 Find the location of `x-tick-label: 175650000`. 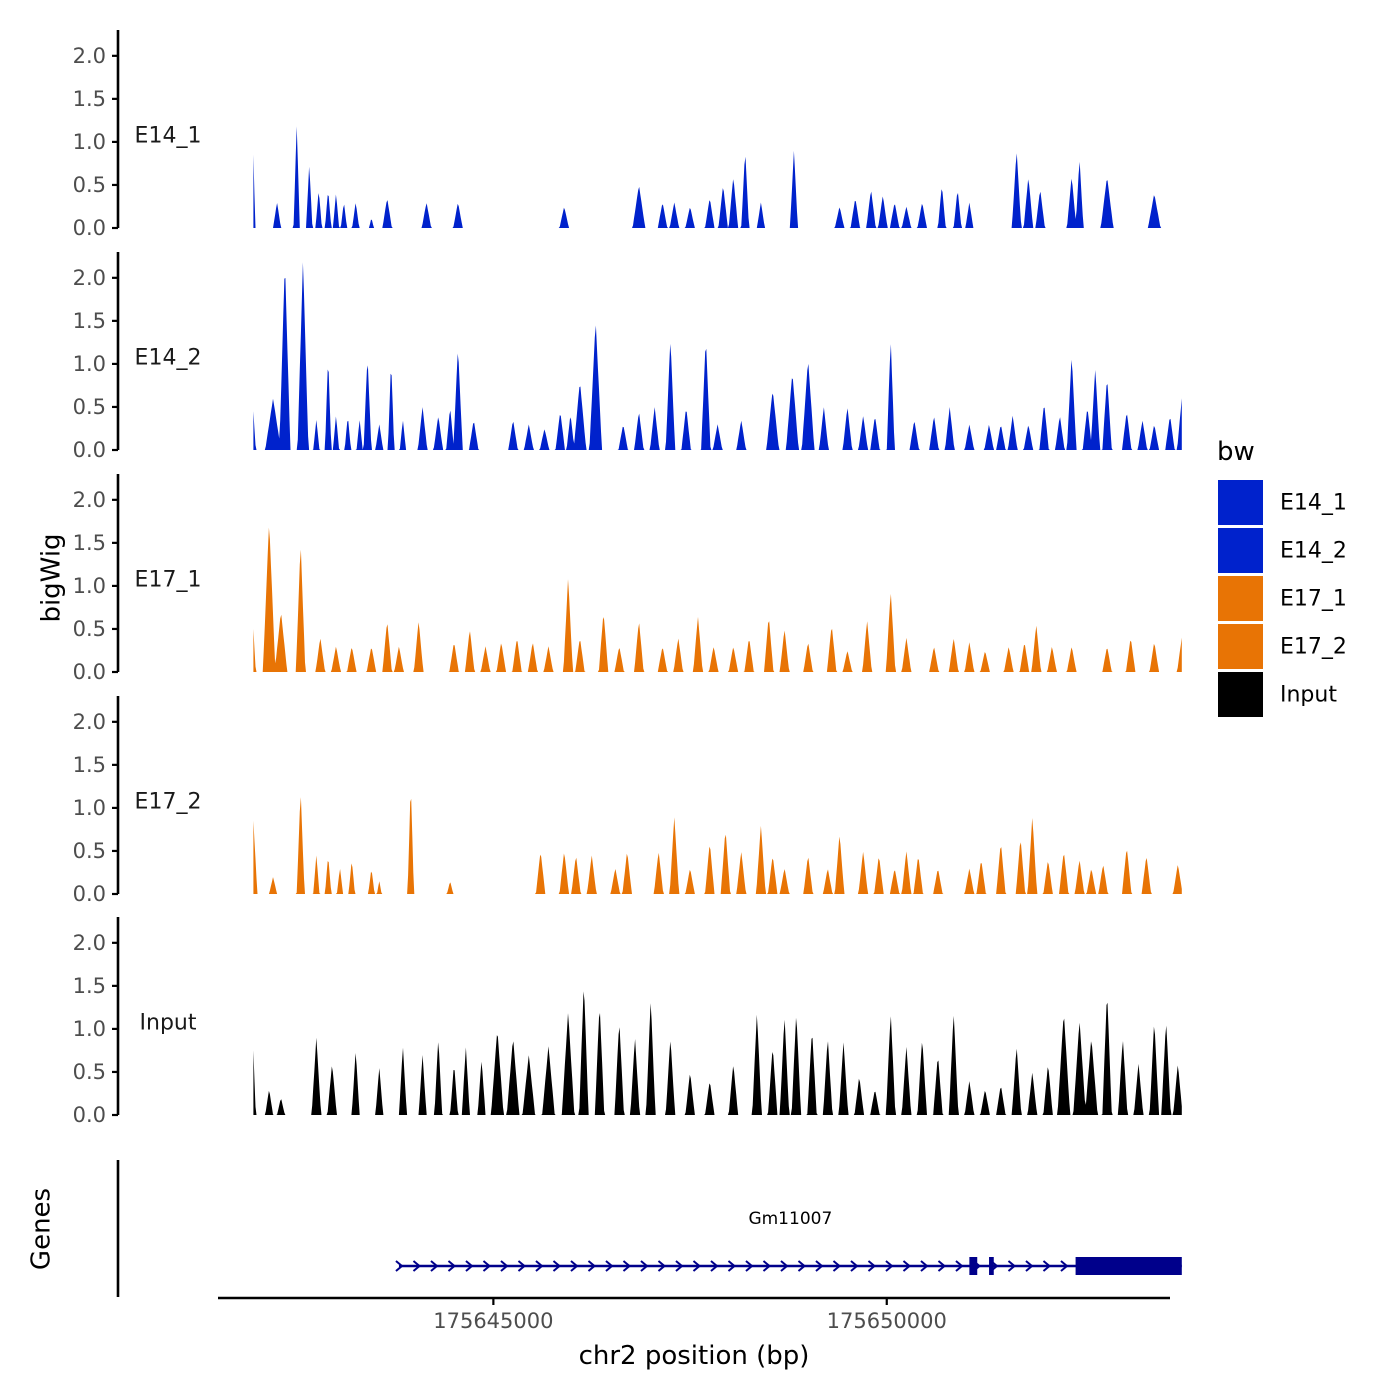

x-tick-label: 175650000 is located at coordinates (887, 1321).